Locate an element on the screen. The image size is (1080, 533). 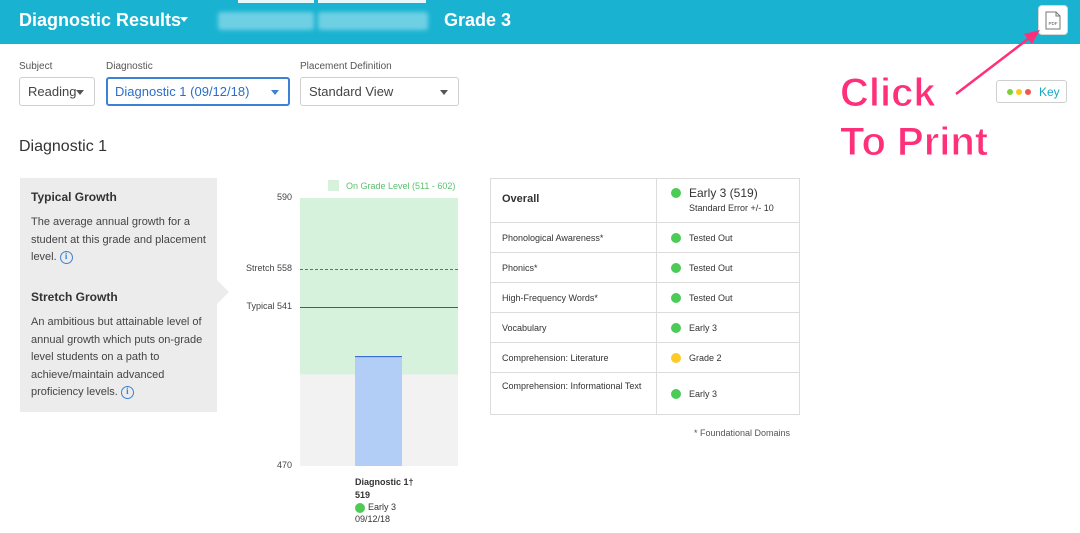
bar-placement: Early 3 is located at coordinates (375, 507).